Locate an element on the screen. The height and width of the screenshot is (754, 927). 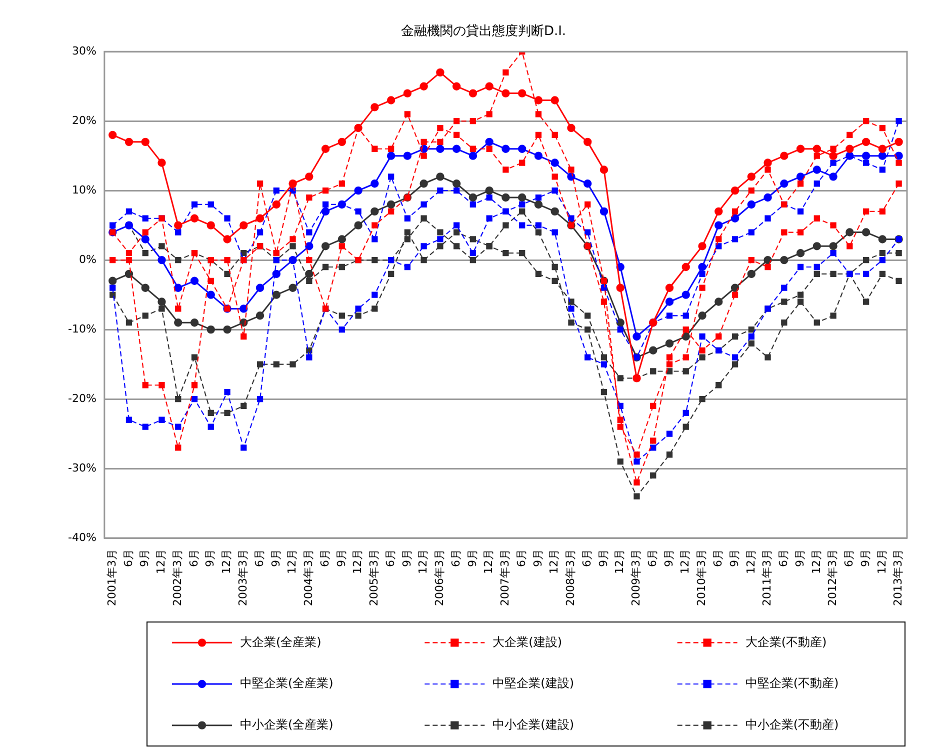
x-tick-label: 2002年3月 is located at coordinates (177, 577).